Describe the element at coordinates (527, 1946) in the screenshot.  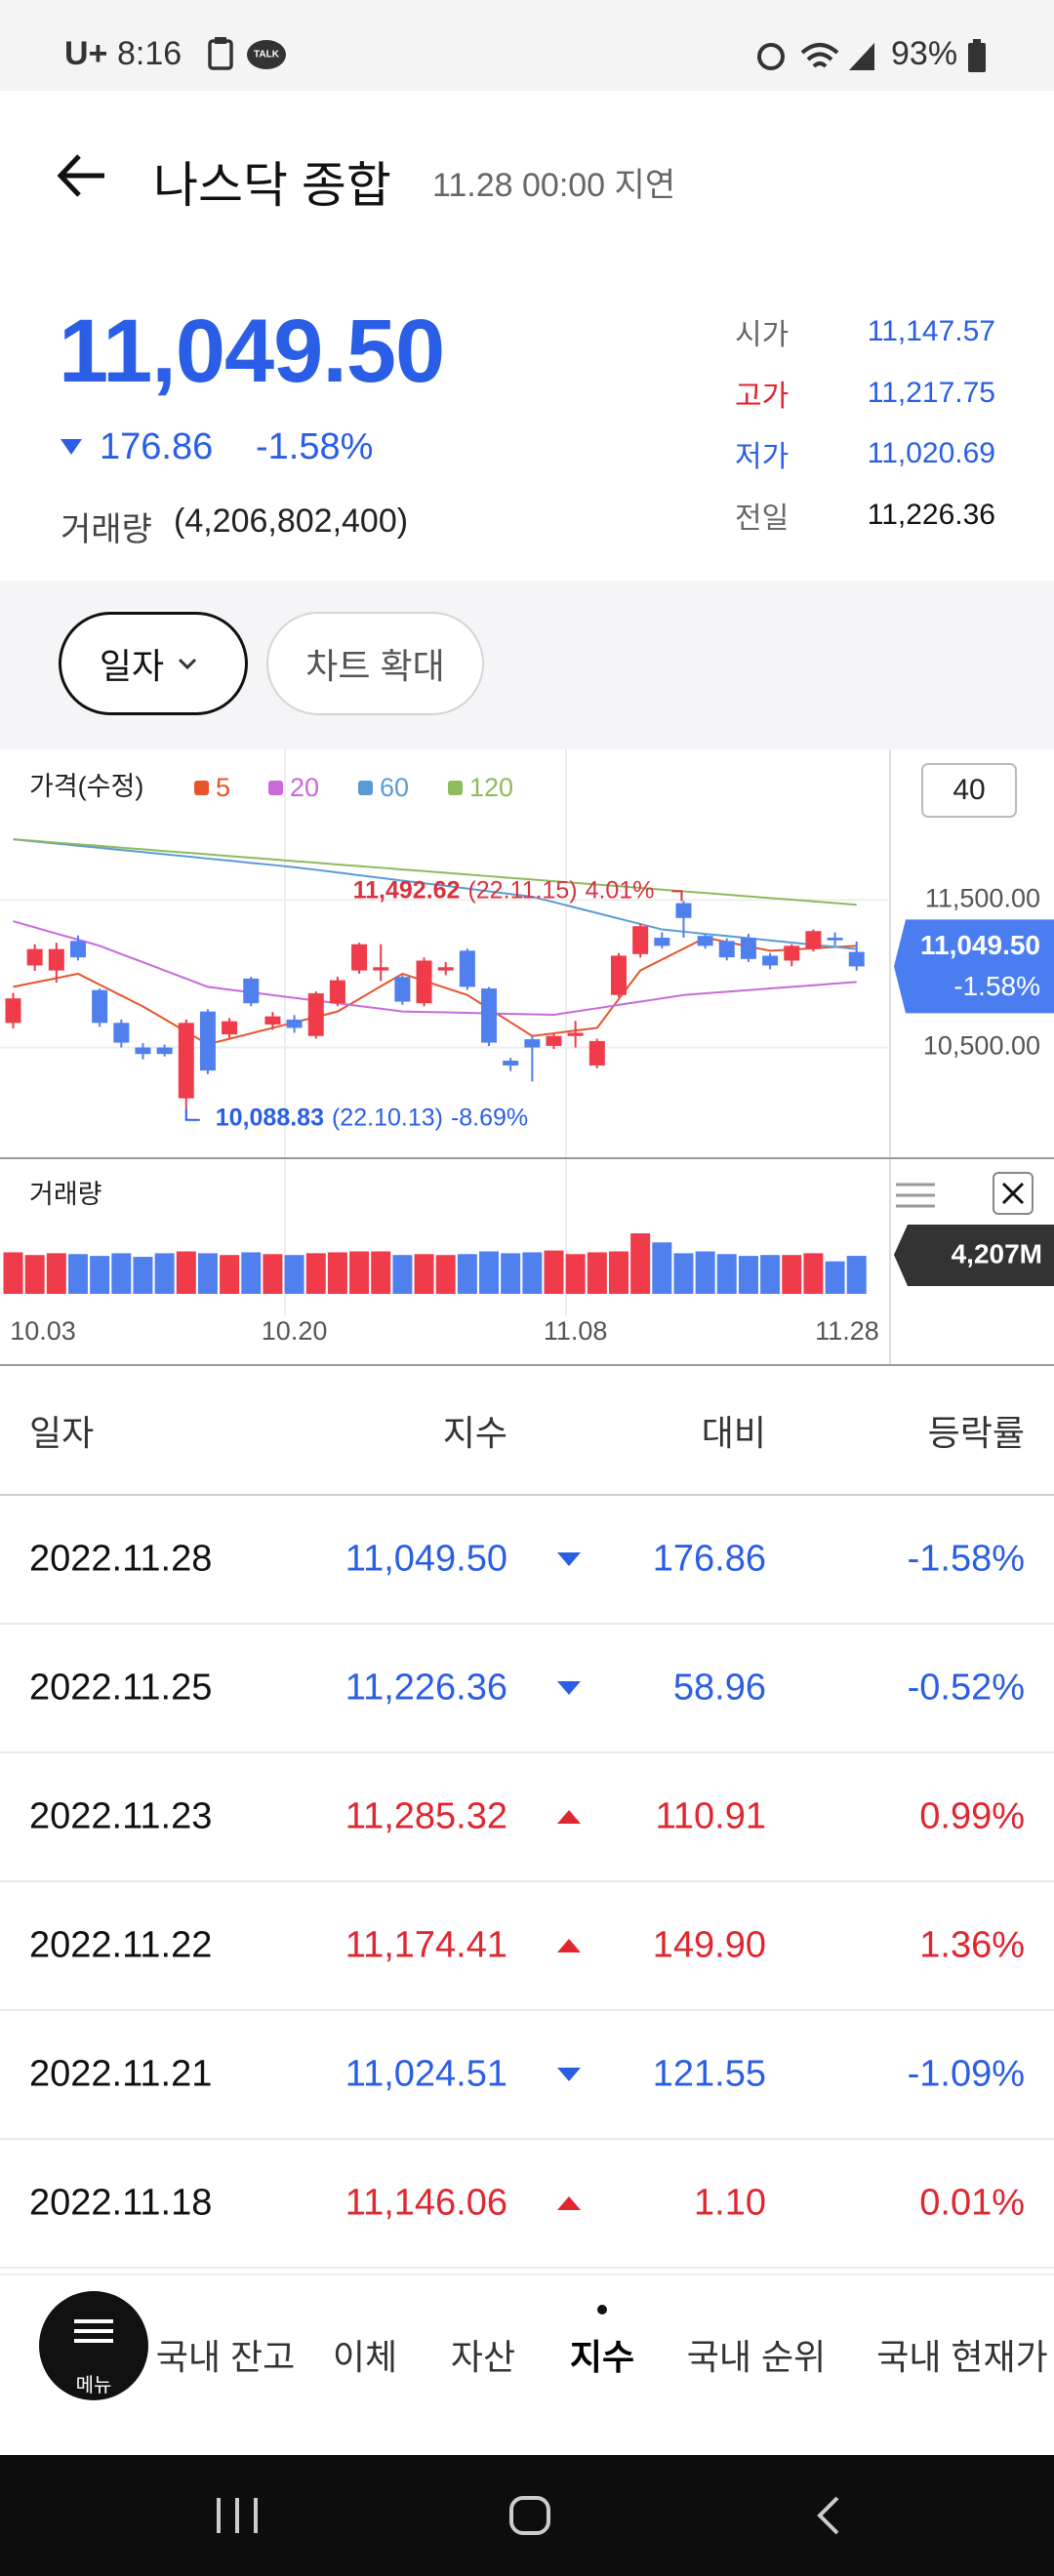
I see `table-row: 2022.11.22 11,174.41 149.90 1.36%` at that location.